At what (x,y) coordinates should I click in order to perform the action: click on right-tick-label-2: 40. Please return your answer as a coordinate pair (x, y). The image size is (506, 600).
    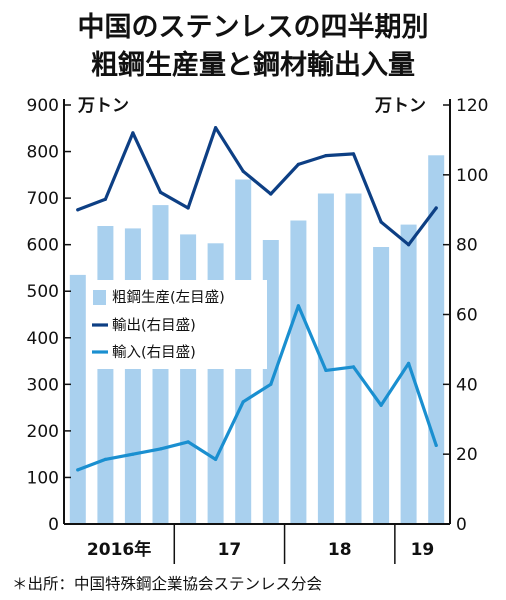
    Looking at the image, I should click on (467, 385).